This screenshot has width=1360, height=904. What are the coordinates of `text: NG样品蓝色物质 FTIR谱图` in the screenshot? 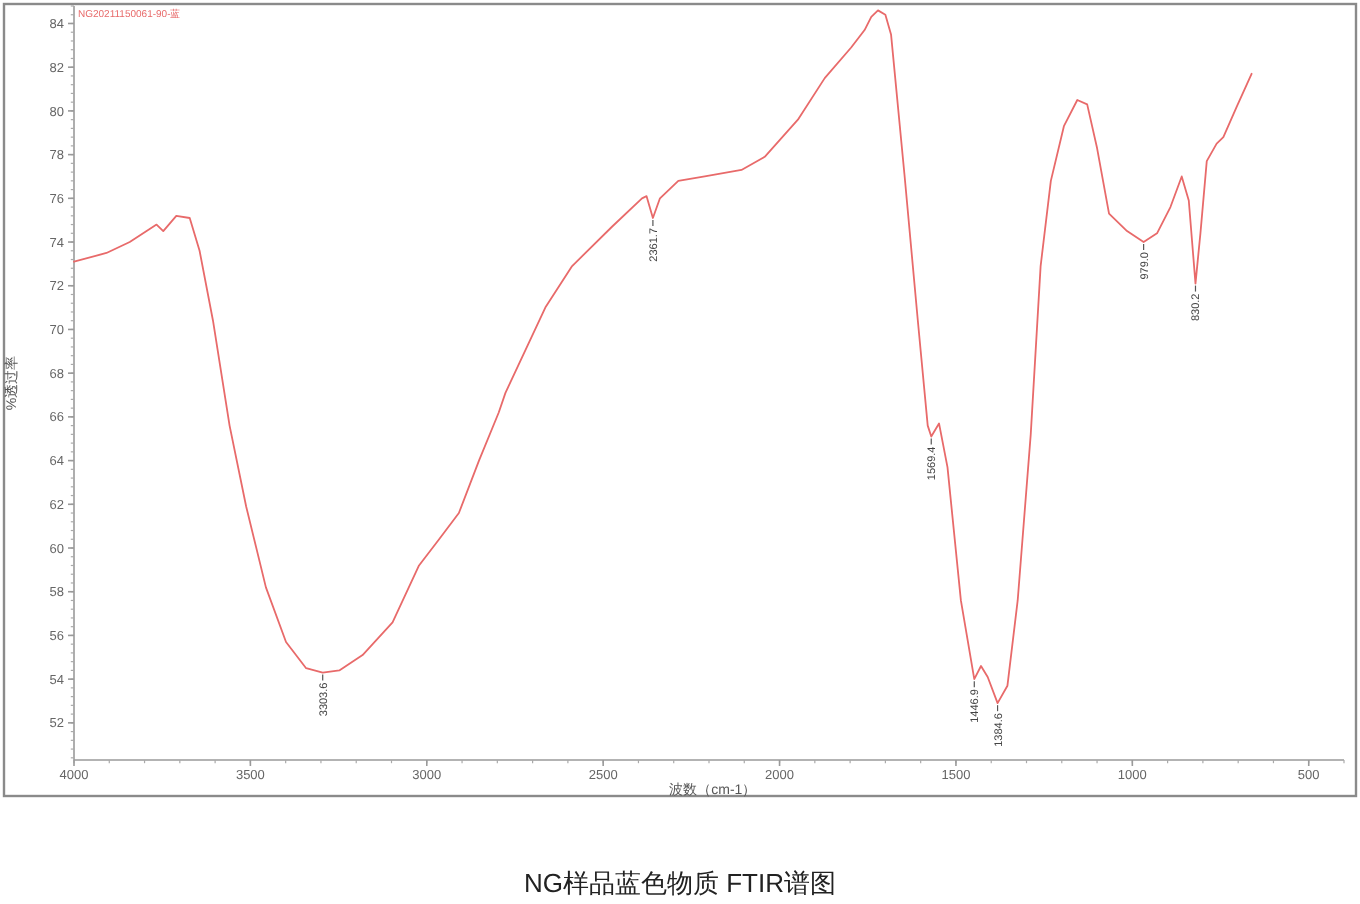 It's located at (680, 883).